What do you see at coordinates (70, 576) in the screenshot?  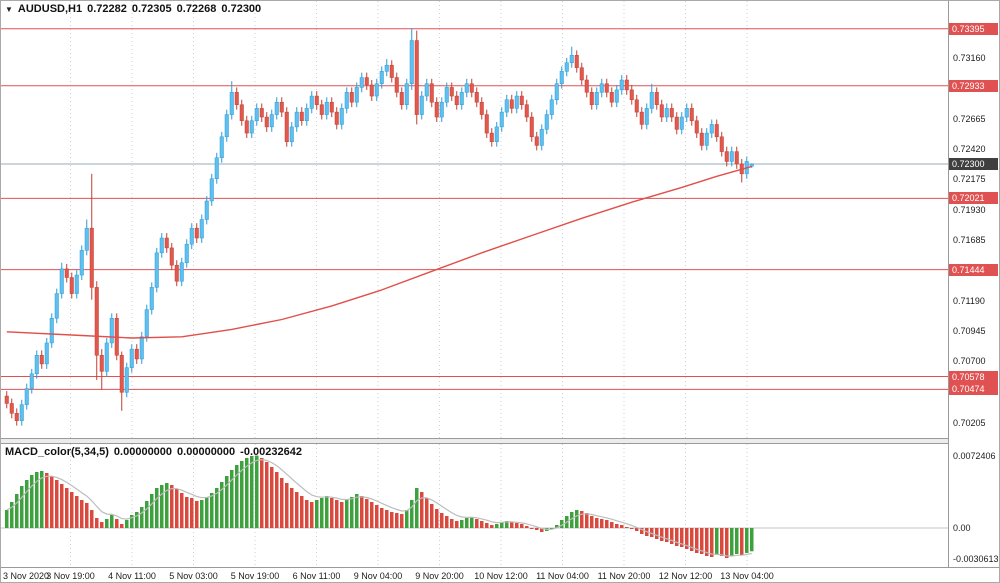 I see `time-label: 3 Nov 19:00` at bounding box center [70, 576].